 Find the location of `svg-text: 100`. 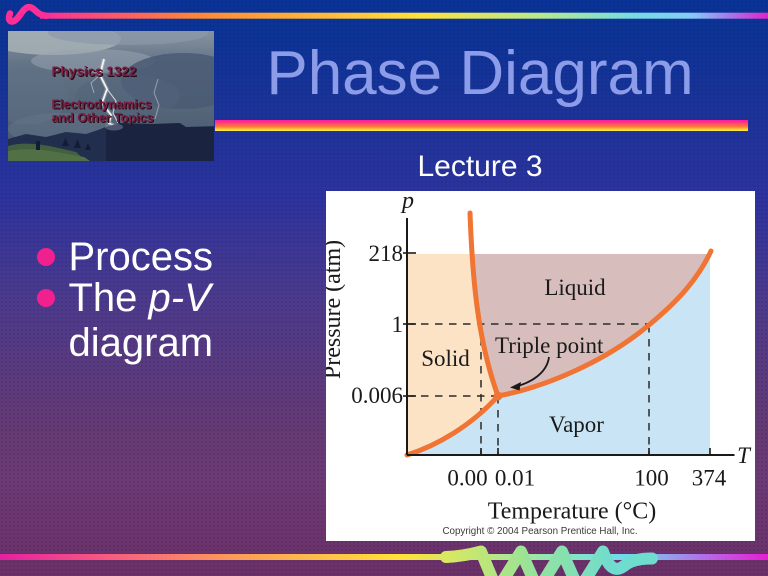

svg-text: 100 is located at coordinates (651, 478).